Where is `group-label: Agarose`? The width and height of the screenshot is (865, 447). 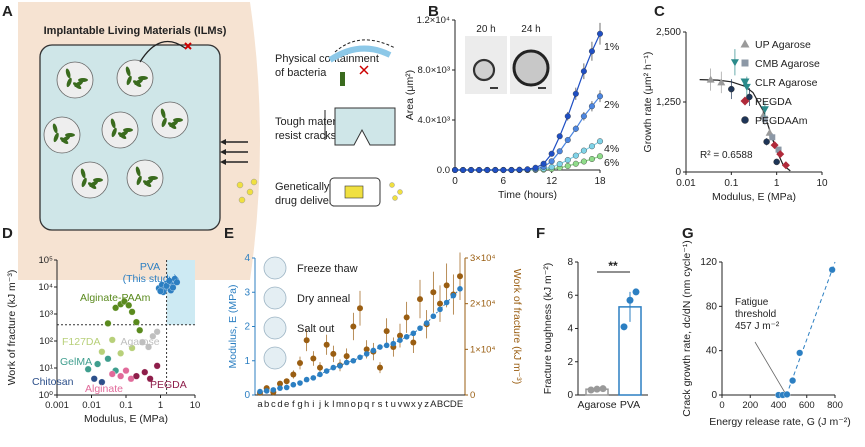 group-label: Agarose is located at coordinates (139, 342).